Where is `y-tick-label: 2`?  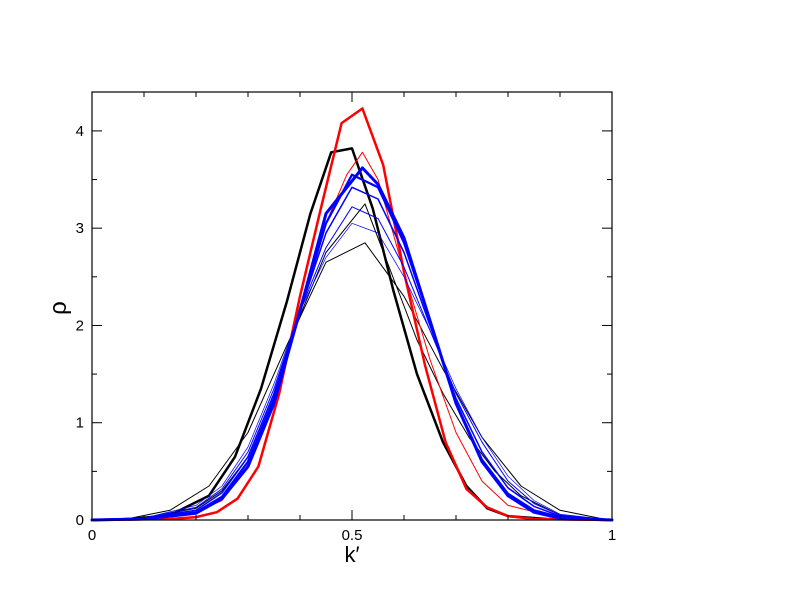 y-tick-label: 2 is located at coordinates (80, 325).